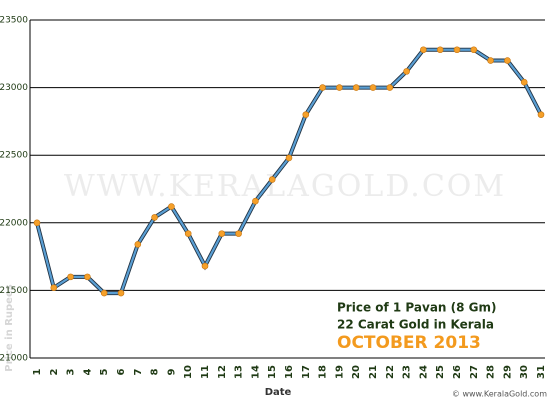 This screenshot has height=404, width=550. What do you see at coordinates (14, 223) in the screenshot?
I see `y-tick-label: 22000` at bounding box center [14, 223].